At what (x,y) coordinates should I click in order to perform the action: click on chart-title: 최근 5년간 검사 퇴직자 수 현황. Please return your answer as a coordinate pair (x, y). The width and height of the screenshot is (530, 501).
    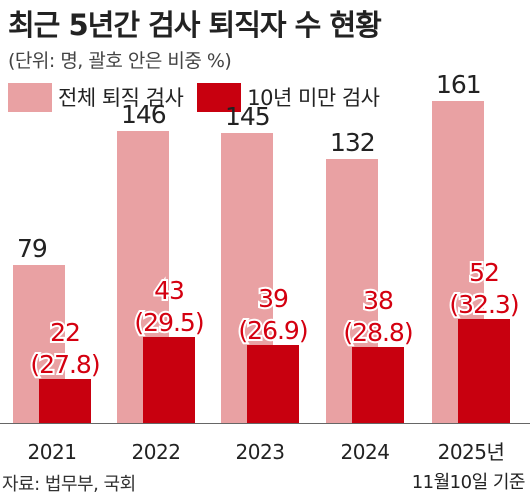
    Looking at the image, I should click on (195, 25).